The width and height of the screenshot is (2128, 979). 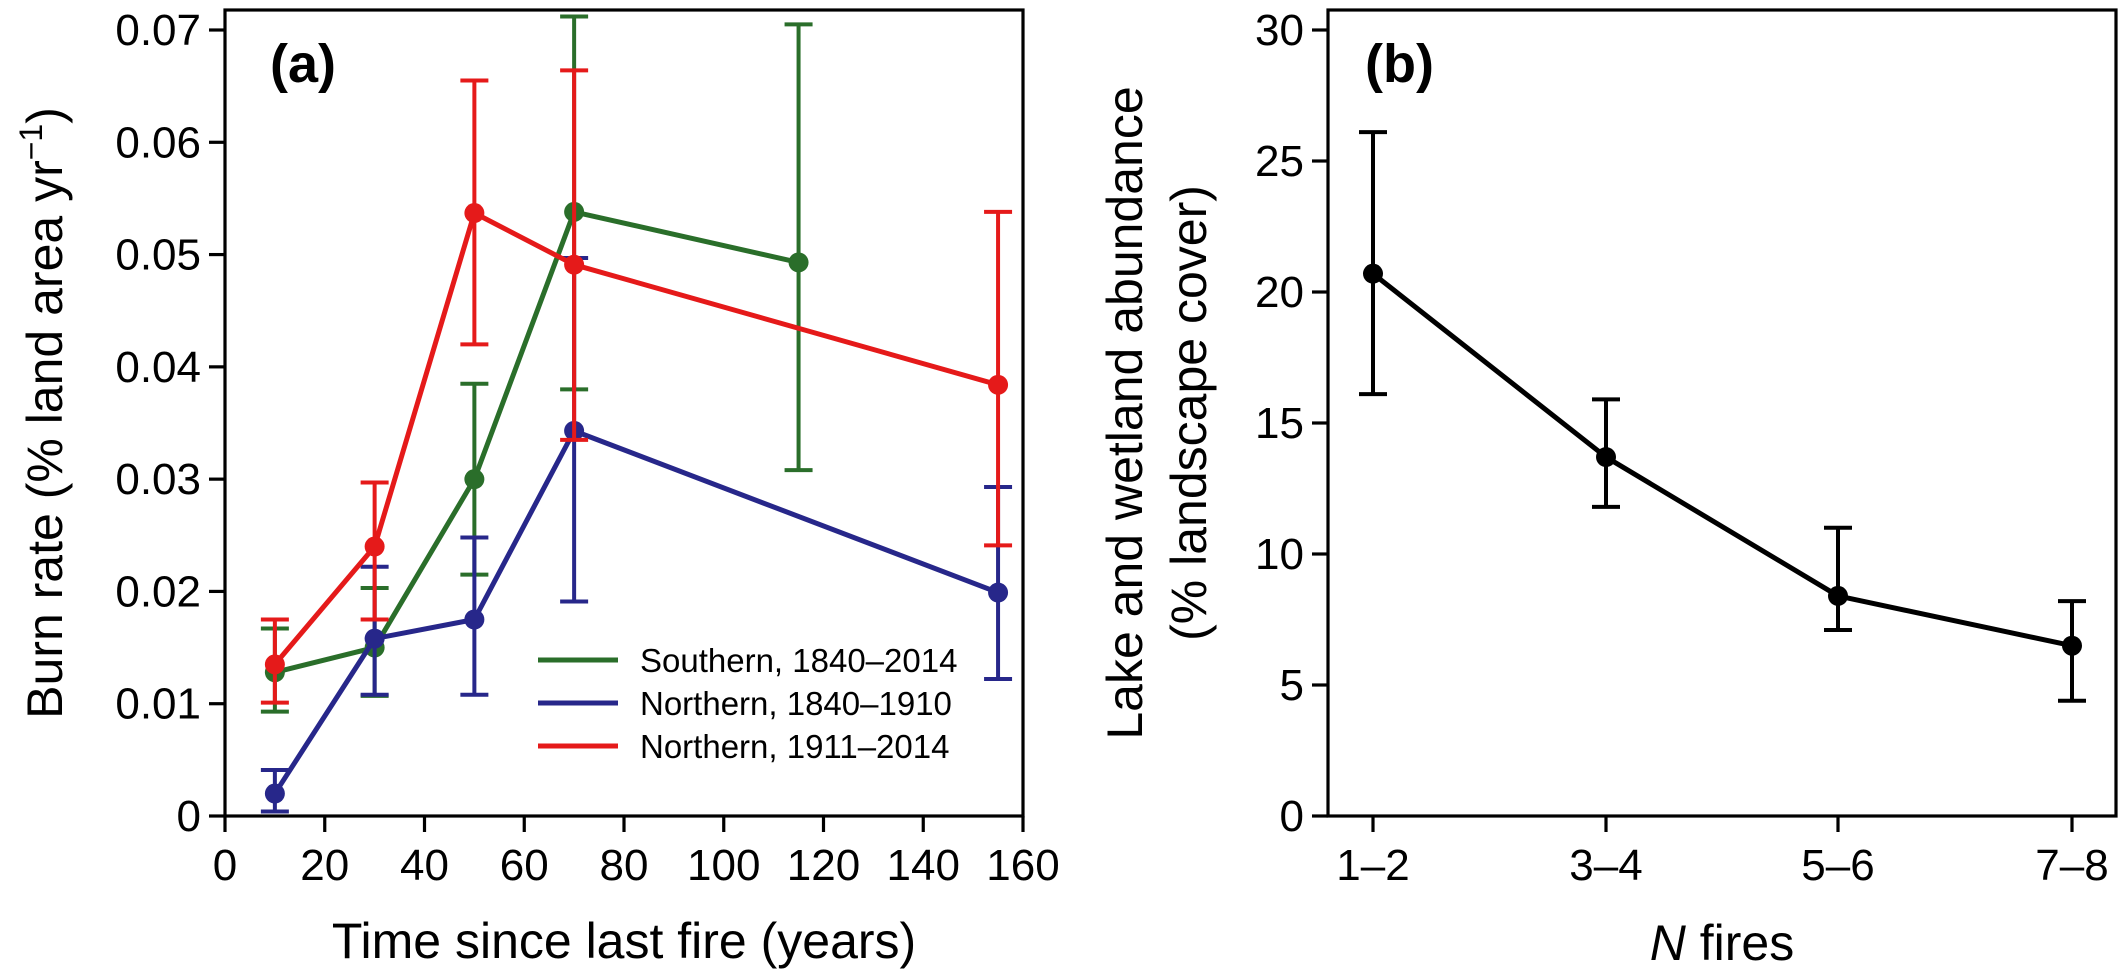 What do you see at coordinates (624, 941) in the screenshot?
I see `panel-a-x-axis-title: Time since last fire (years)` at bounding box center [624, 941].